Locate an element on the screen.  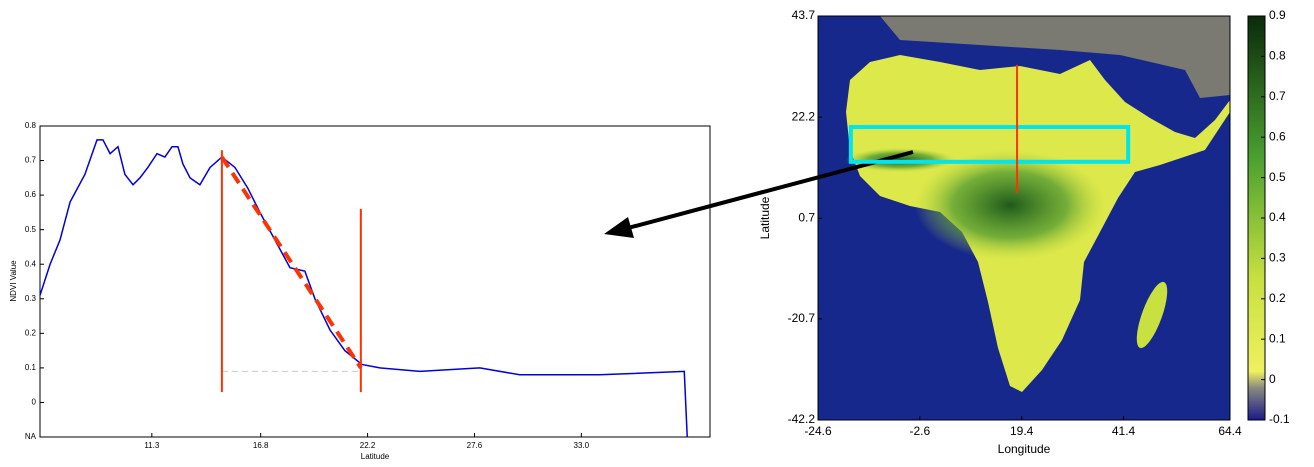
y-tick-label: 43.7 is located at coordinates (804, 15).